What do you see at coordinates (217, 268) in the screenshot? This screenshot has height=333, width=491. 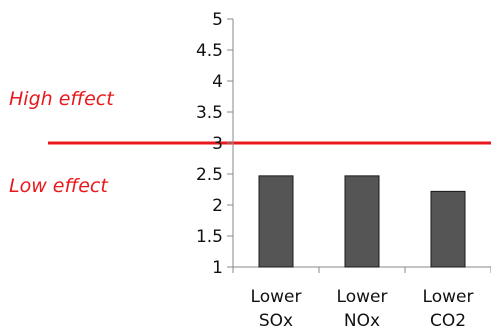 I see `y-tick-label: 1` at bounding box center [217, 268].